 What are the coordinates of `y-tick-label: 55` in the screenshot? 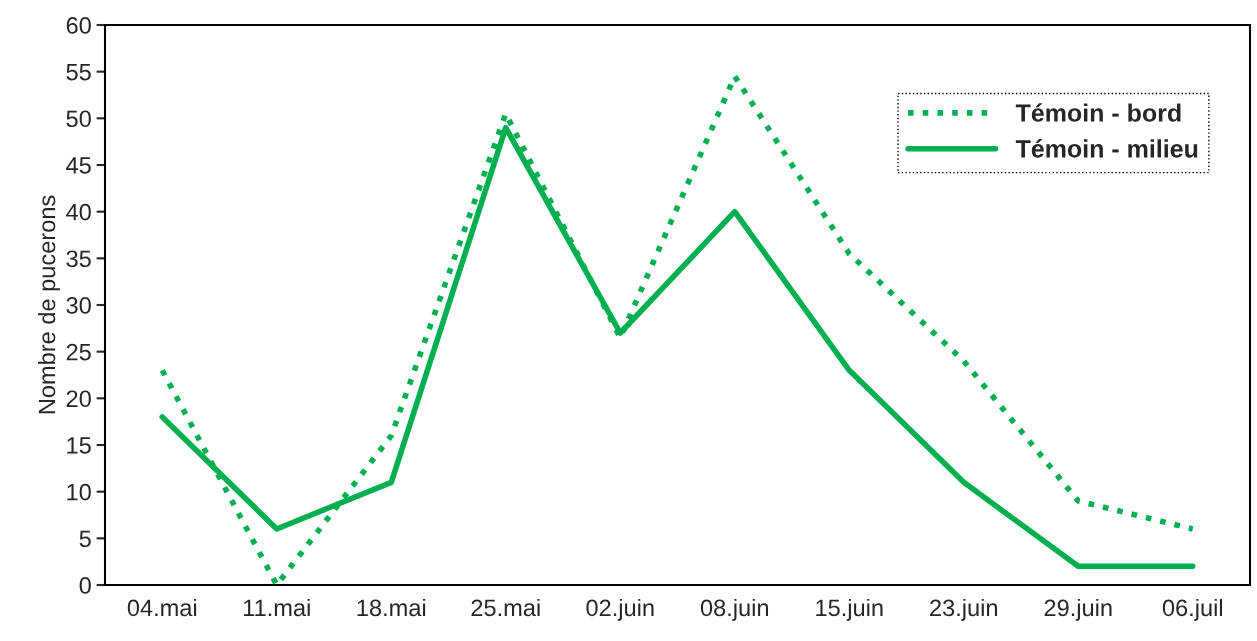 It's located at (78, 72).